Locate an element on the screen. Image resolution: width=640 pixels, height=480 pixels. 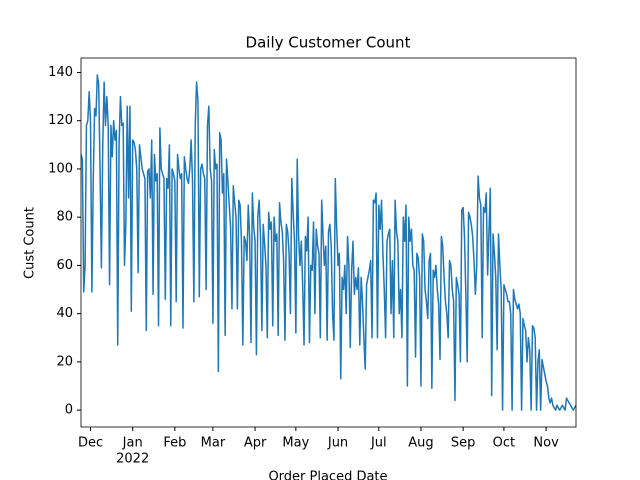
x-axis-label: Order Placed Date is located at coordinates (327, 475).